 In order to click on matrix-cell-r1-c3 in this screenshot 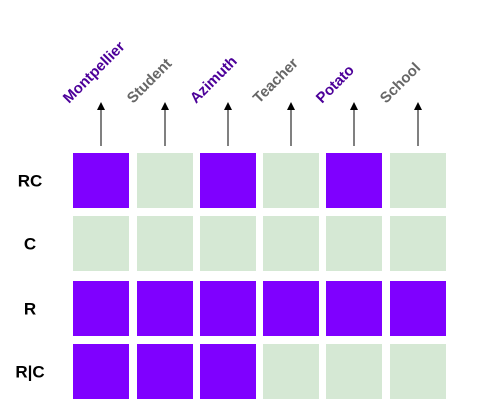, I will do `click(291, 243)`.